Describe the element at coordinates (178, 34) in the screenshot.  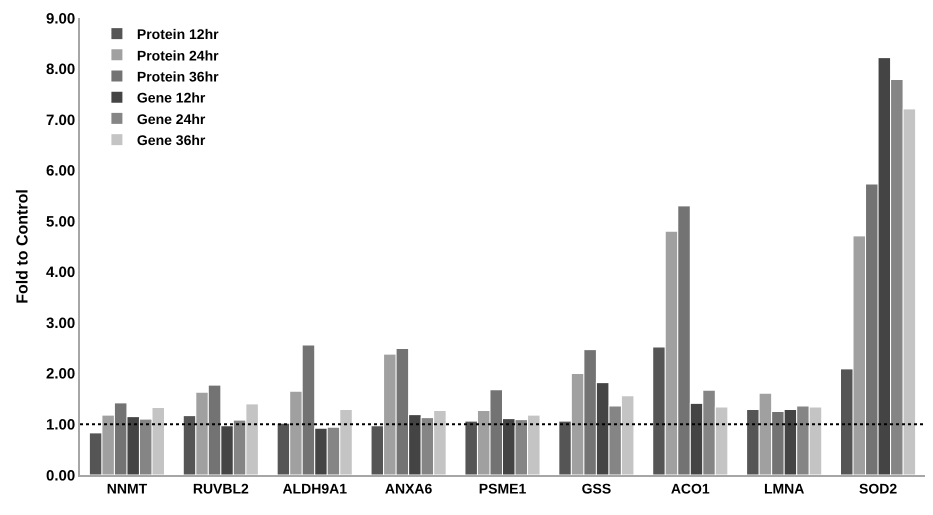
I see `legend-label: Protein 12hr` at that location.